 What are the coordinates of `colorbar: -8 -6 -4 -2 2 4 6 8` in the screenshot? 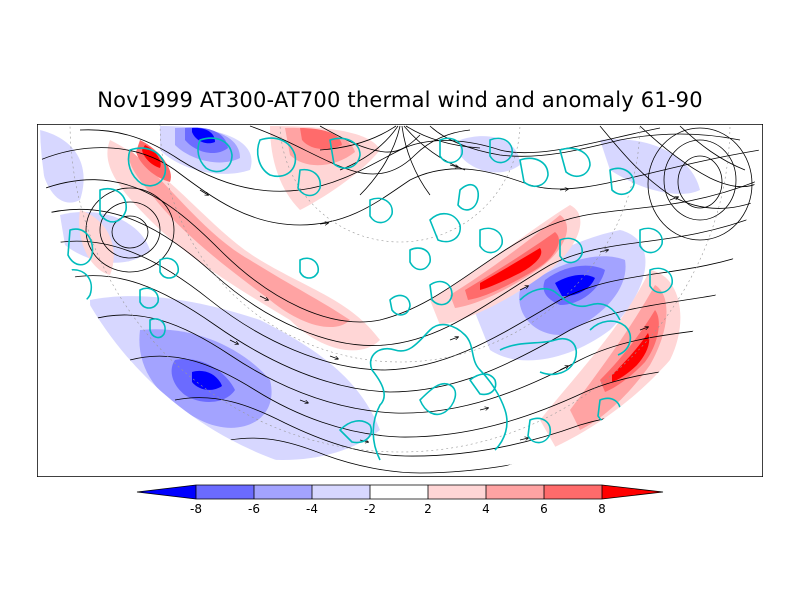 It's located at (400, 500).